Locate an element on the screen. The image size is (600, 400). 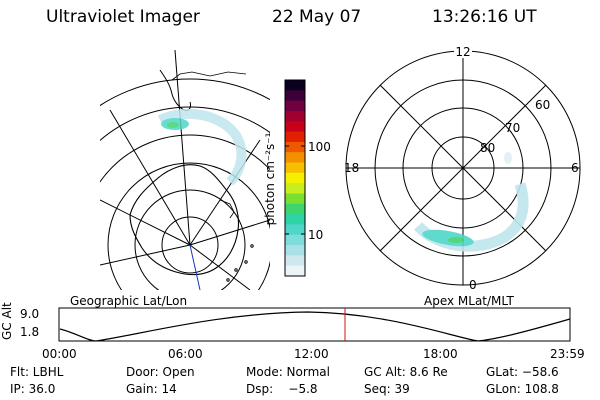
colorbar-tick-100: 100 is located at coordinates (319, 147).